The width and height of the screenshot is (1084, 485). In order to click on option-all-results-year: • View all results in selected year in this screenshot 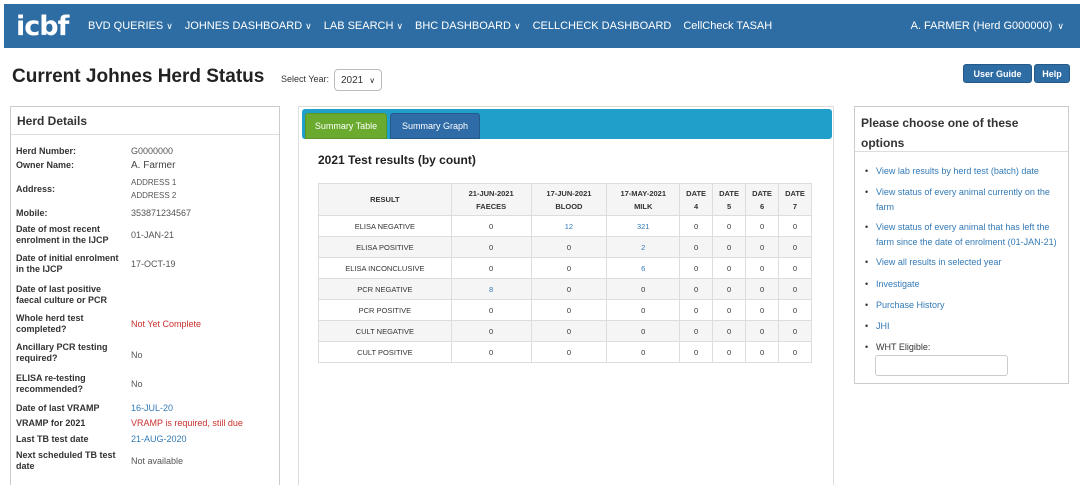, I will do `click(965, 262)`.